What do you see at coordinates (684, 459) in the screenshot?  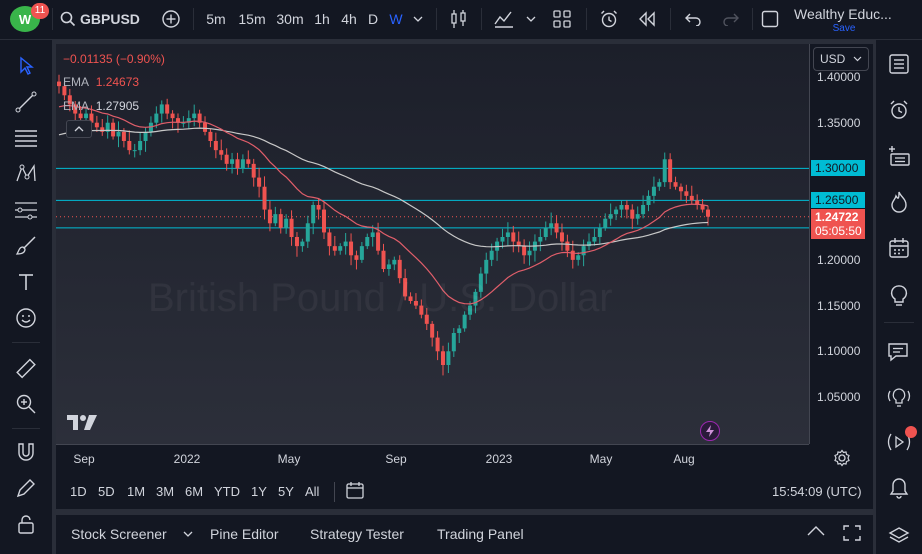 I see `time-tick-label: Aug` at bounding box center [684, 459].